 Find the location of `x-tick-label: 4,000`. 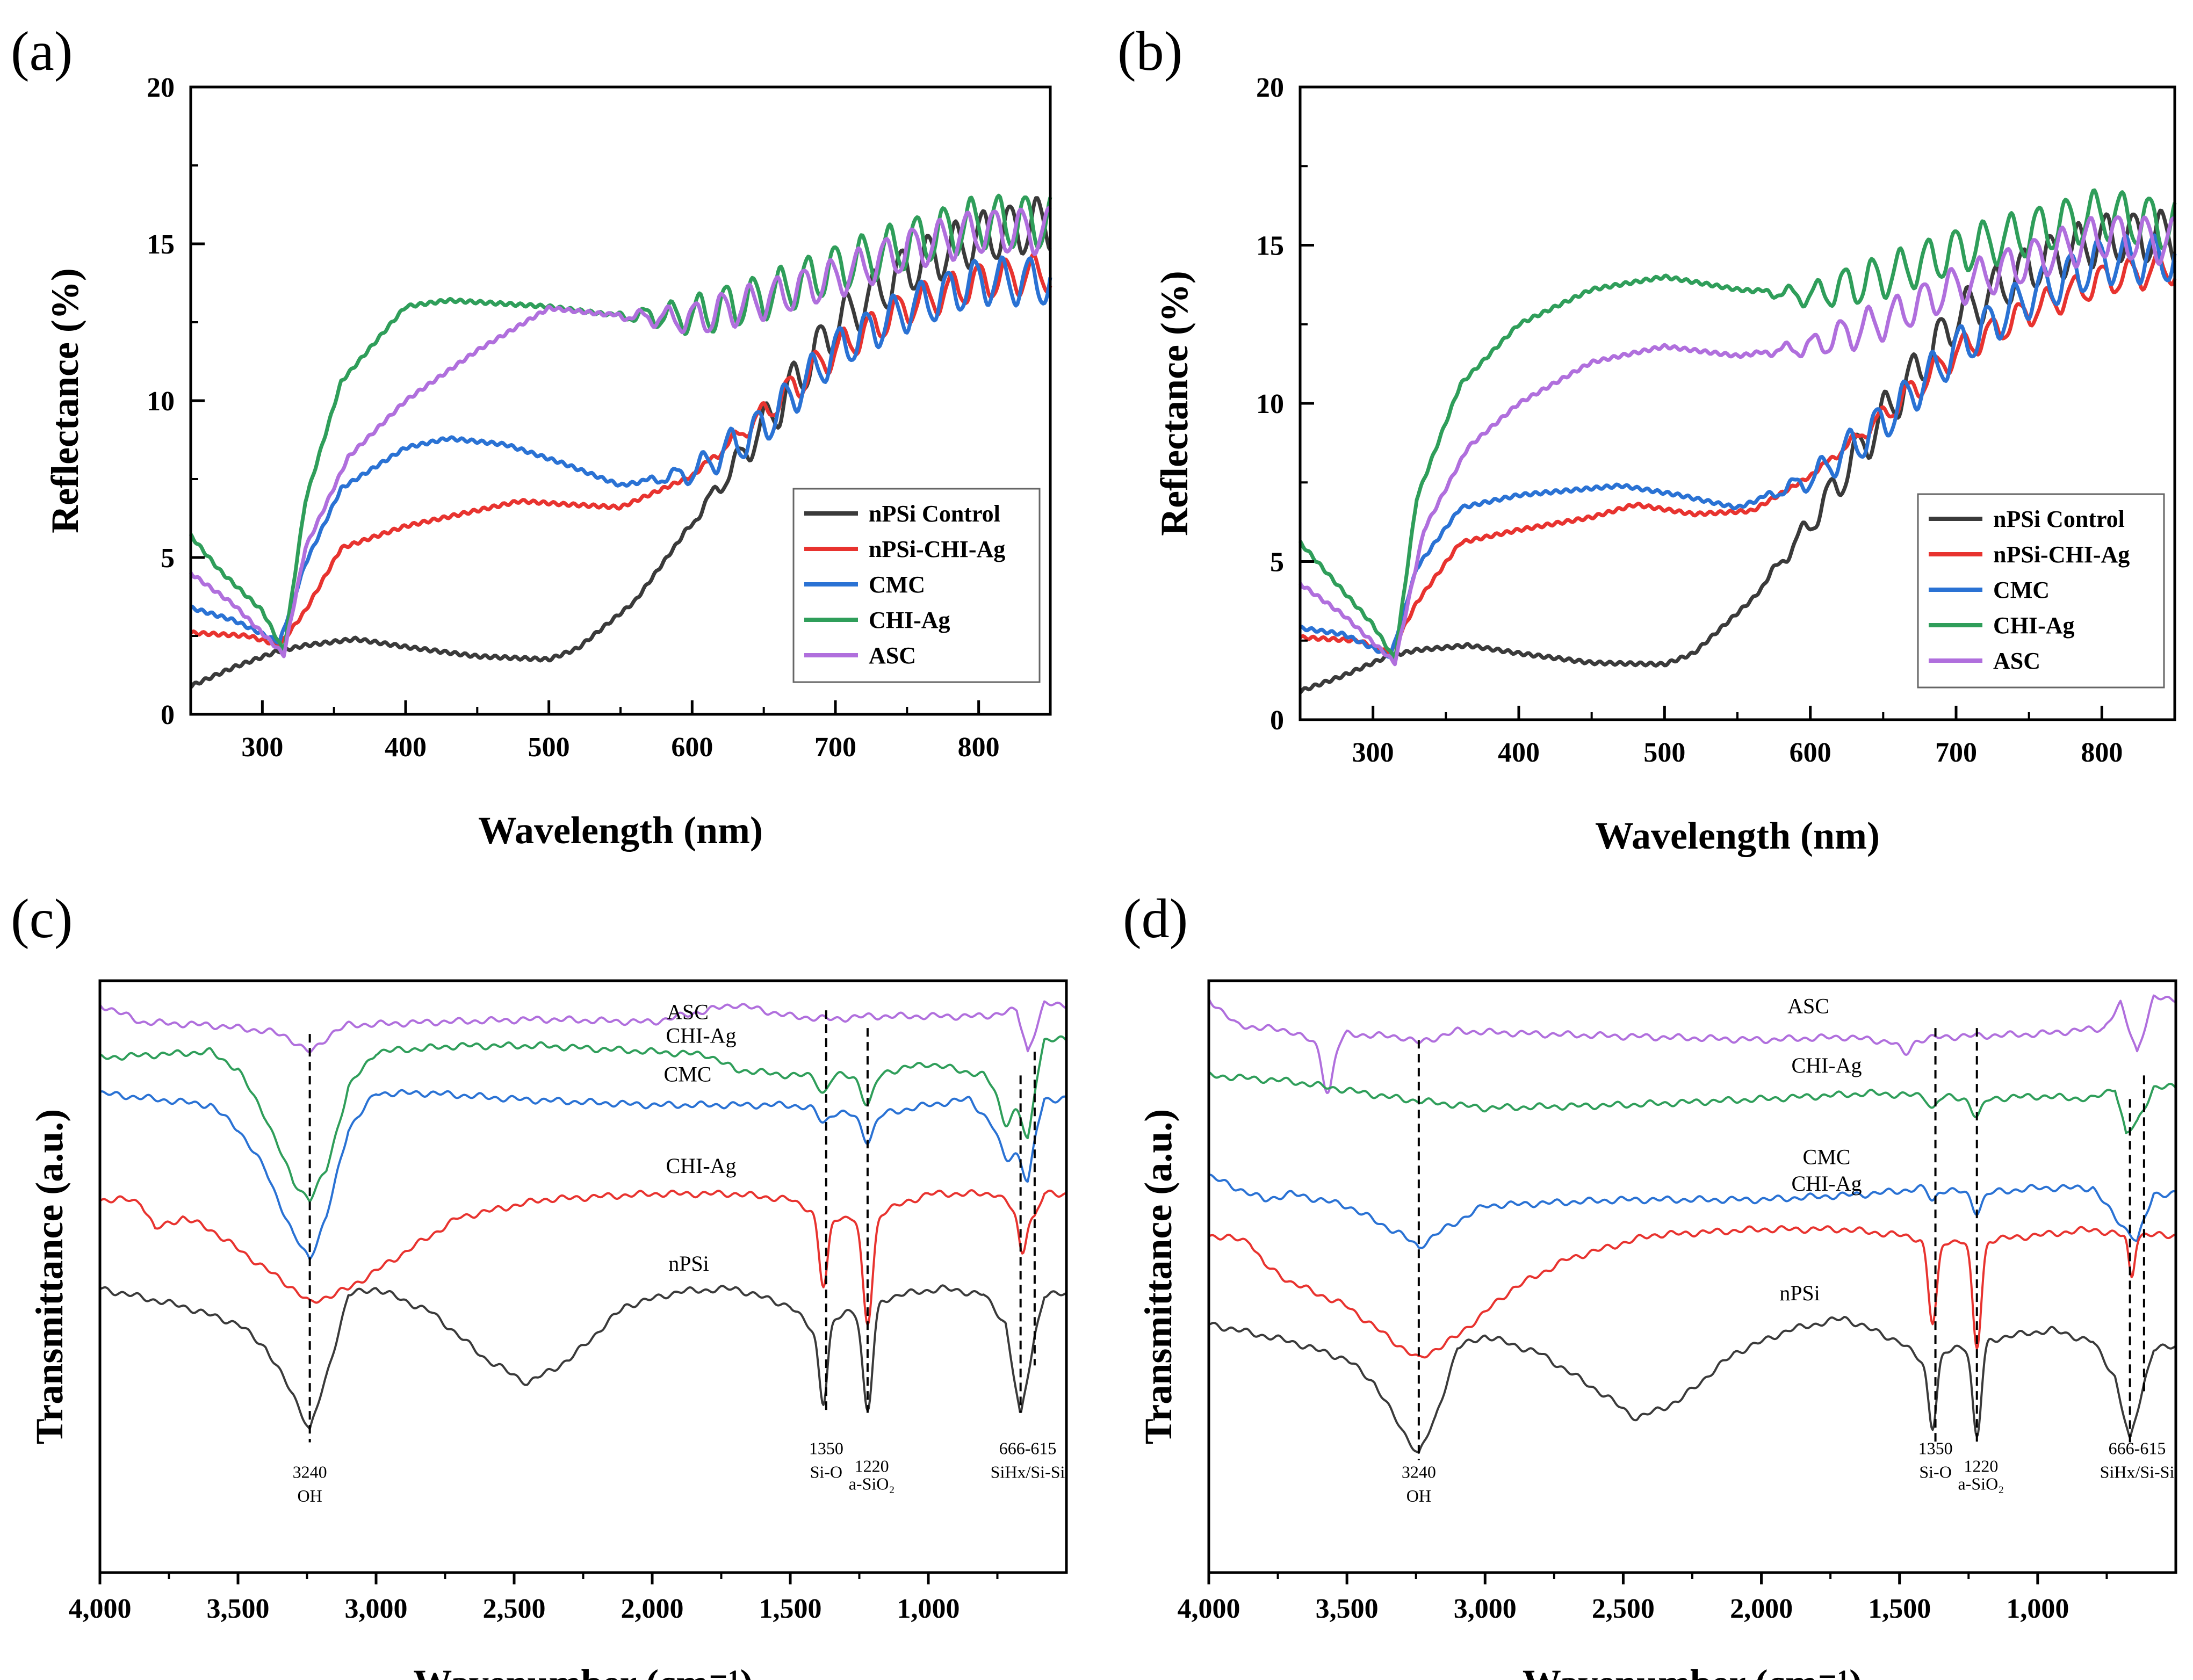

x-tick-label: 4,000 is located at coordinates (100, 1609).